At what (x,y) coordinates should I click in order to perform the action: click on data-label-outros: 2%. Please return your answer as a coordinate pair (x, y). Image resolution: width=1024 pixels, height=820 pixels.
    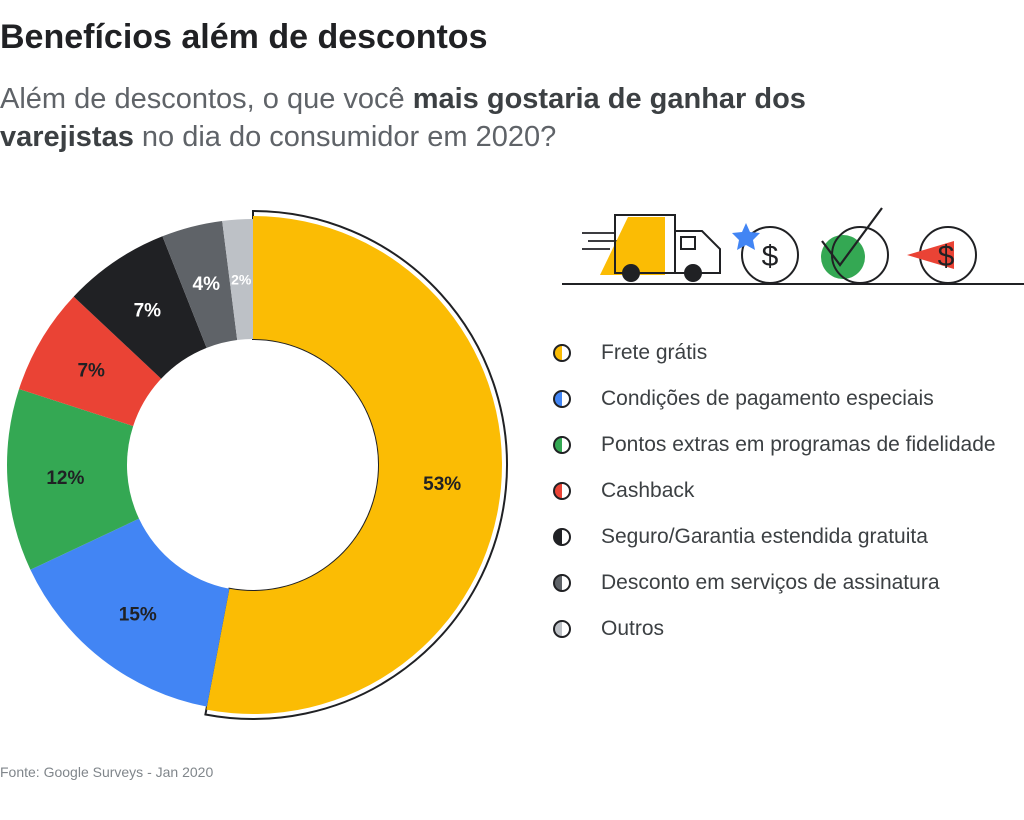
    Looking at the image, I should click on (241, 279).